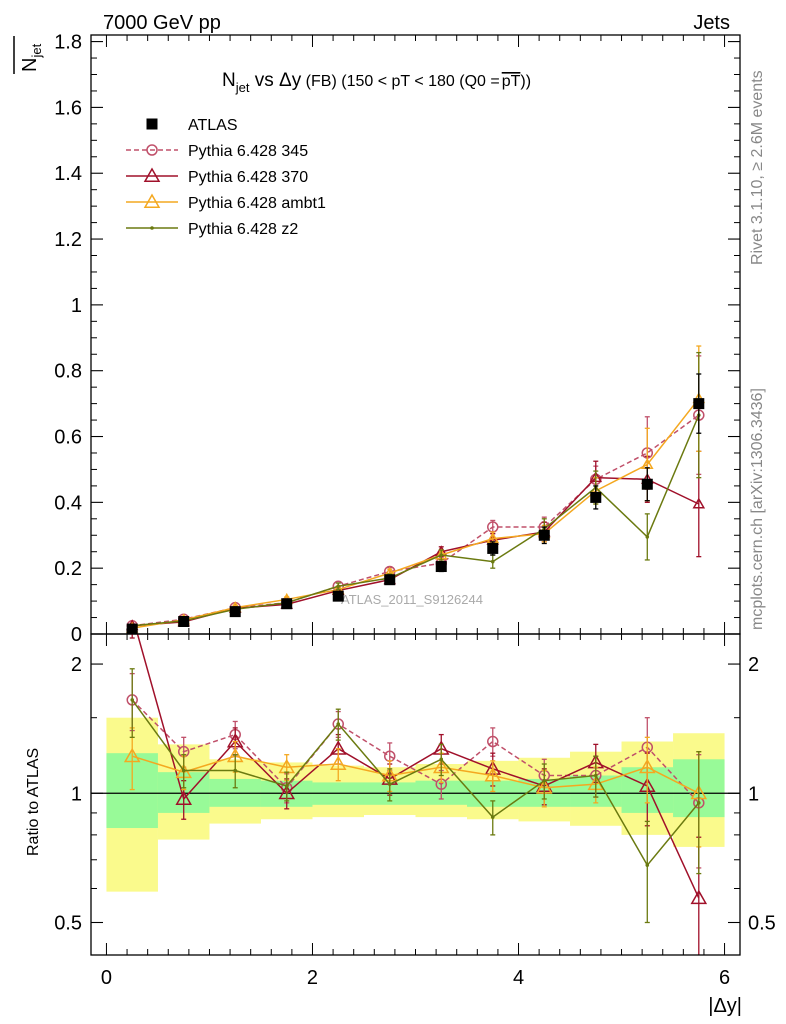 The width and height of the screenshot is (786, 1024). I want to click on legend-entry: ATLAS, so click(192, 125).